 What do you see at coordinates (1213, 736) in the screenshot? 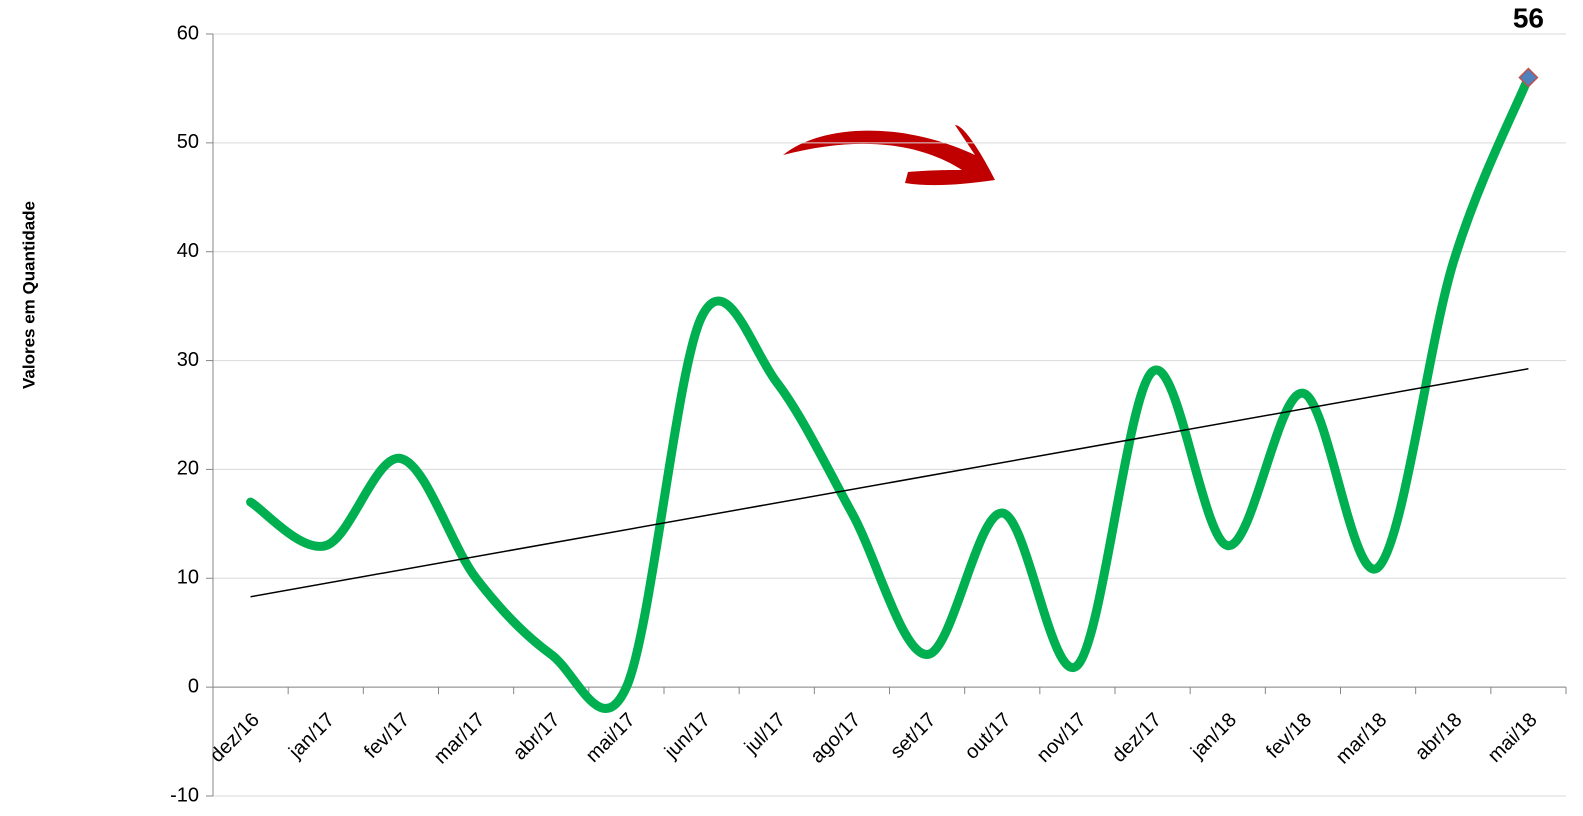
I see `x-tick-label: jan/18` at bounding box center [1213, 736].